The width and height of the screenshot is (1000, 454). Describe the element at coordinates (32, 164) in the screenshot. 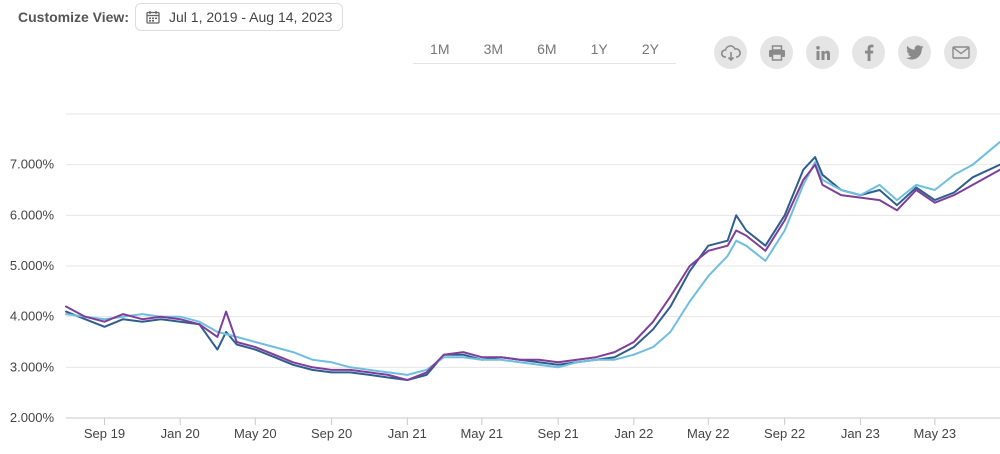

I see `y-tick-label: 7.000%` at that location.